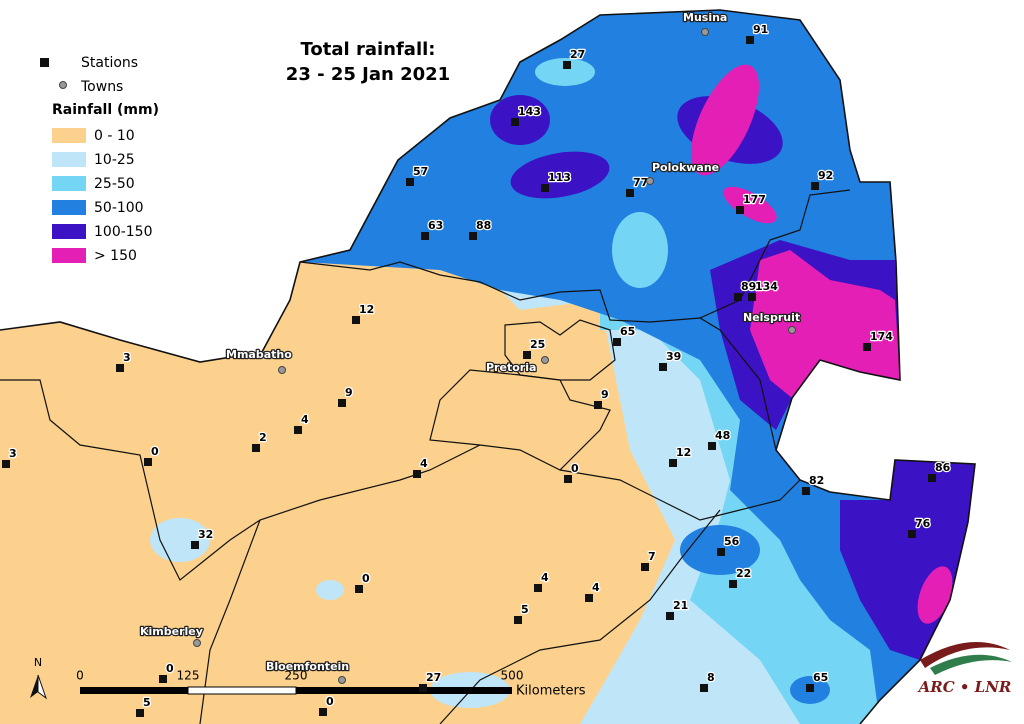 The image size is (1024, 724). Describe the element at coordinates (964, 669) in the screenshot. I see `logo: ARC • LNR` at that location.